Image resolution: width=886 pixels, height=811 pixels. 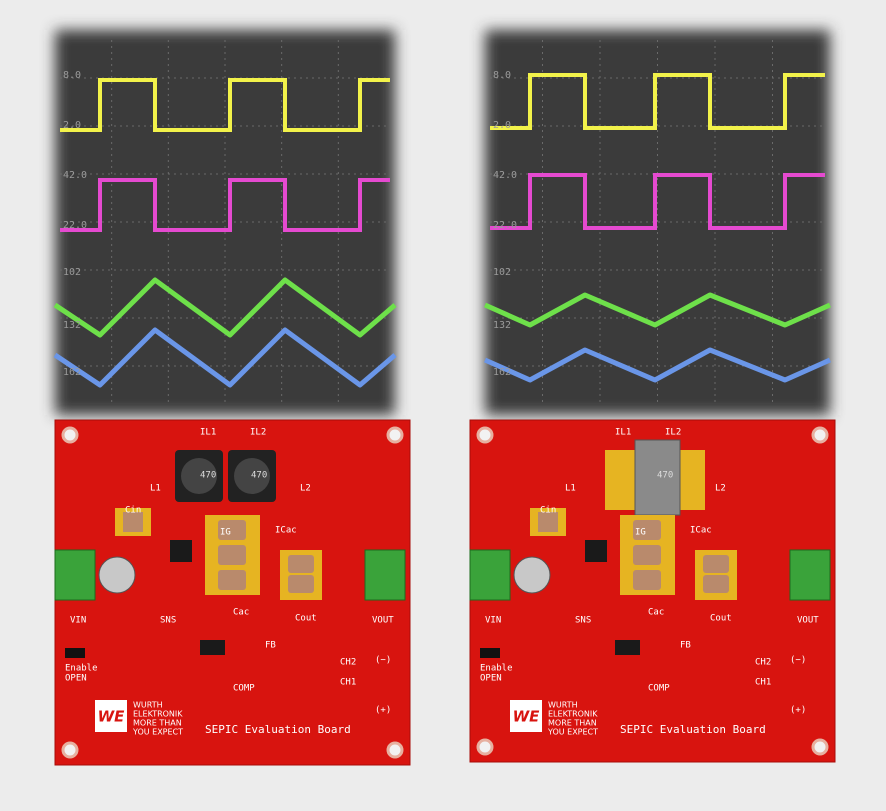 I want to click on silkscreen-label: (+), so click(x=798, y=711).